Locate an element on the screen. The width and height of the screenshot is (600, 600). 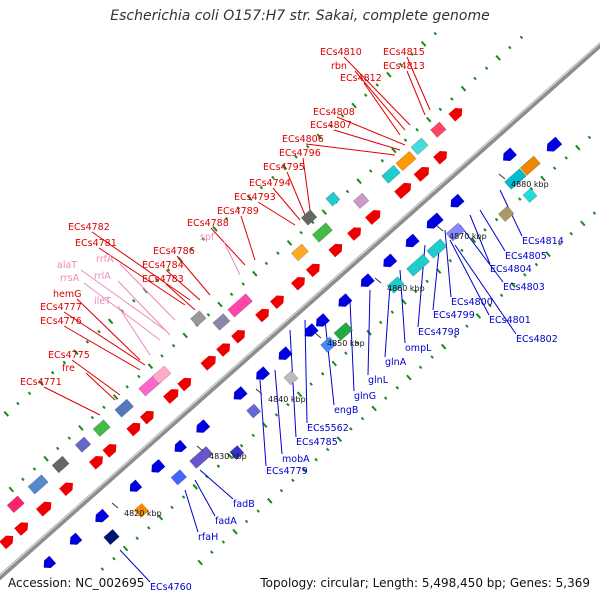
gene-label-reverse: ompL is located at coordinates (418, 348).